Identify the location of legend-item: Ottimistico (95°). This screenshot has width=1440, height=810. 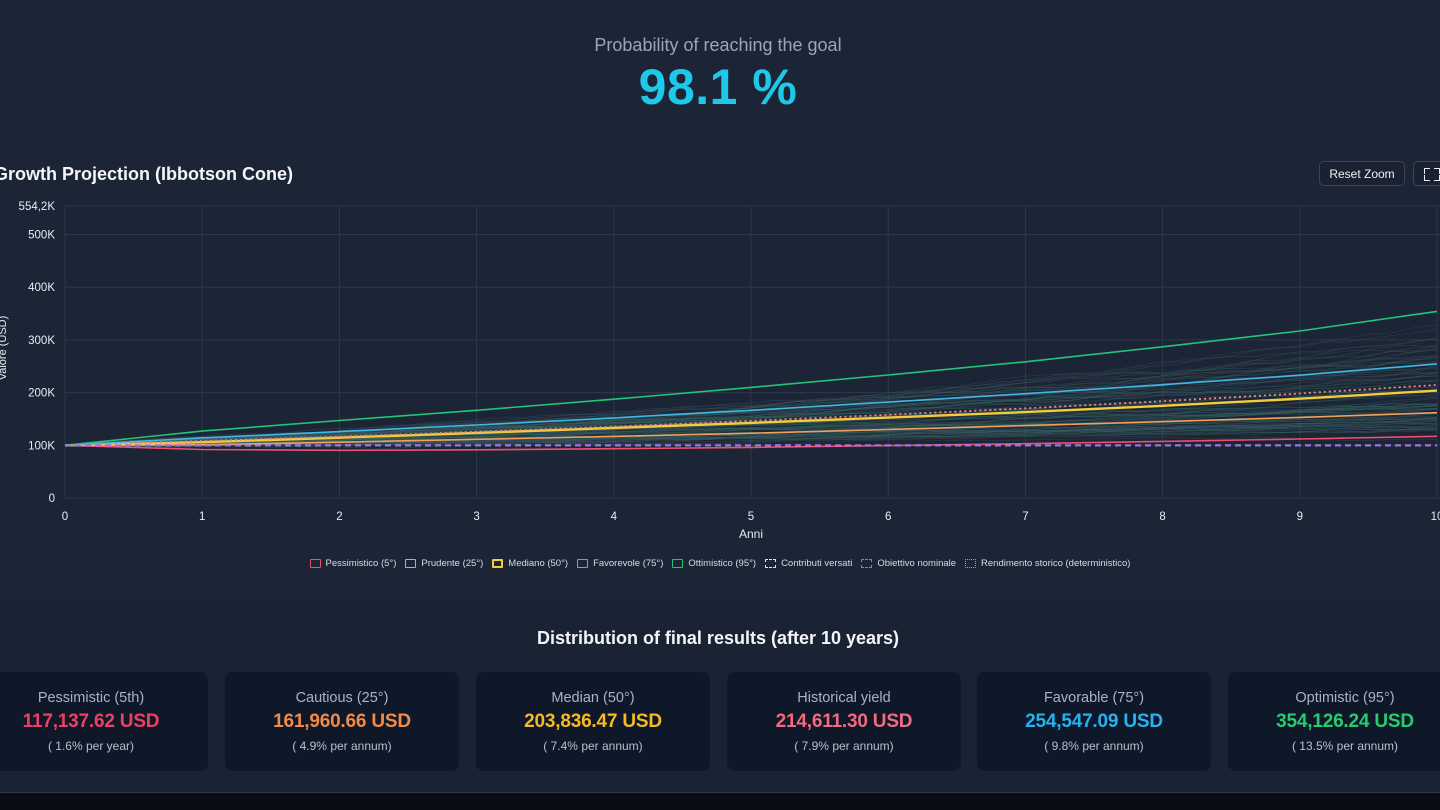
(714, 563).